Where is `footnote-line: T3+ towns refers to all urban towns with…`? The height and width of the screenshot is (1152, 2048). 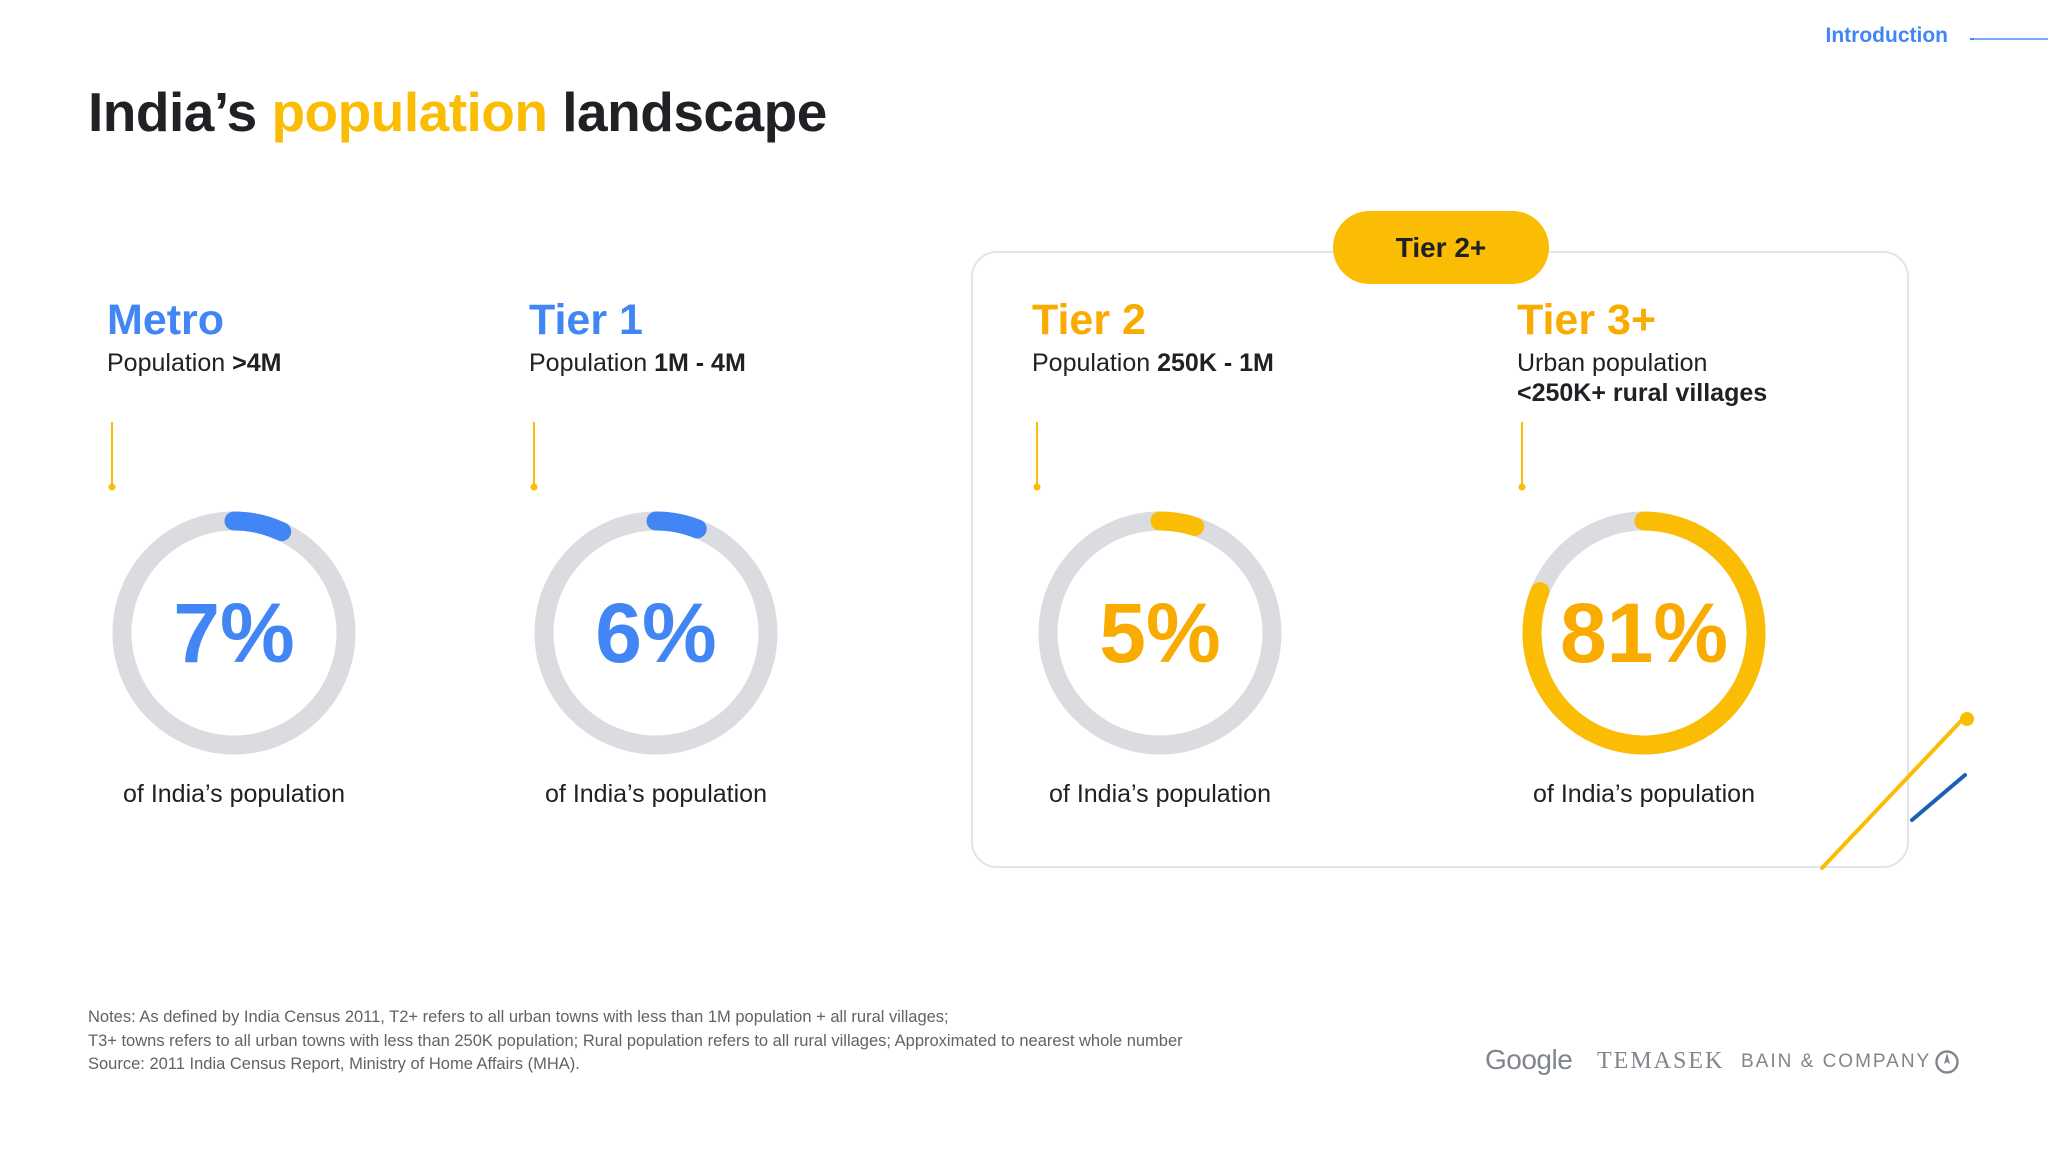 footnote-line: T3+ towns refers to all urban towns with… is located at coordinates (635, 1040).